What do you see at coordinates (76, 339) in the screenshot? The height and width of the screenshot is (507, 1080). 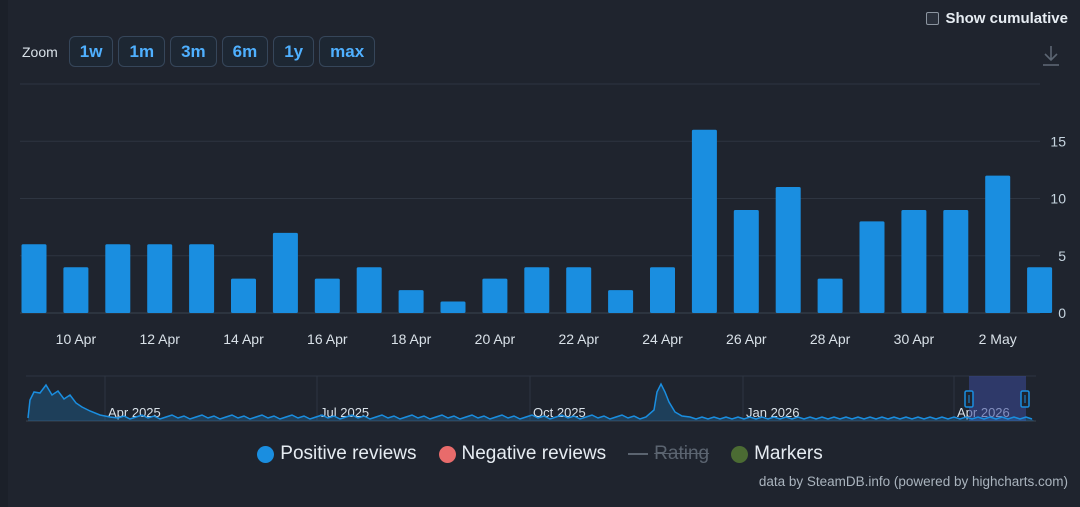 I see `x-tick-label: 10 Apr` at bounding box center [76, 339].